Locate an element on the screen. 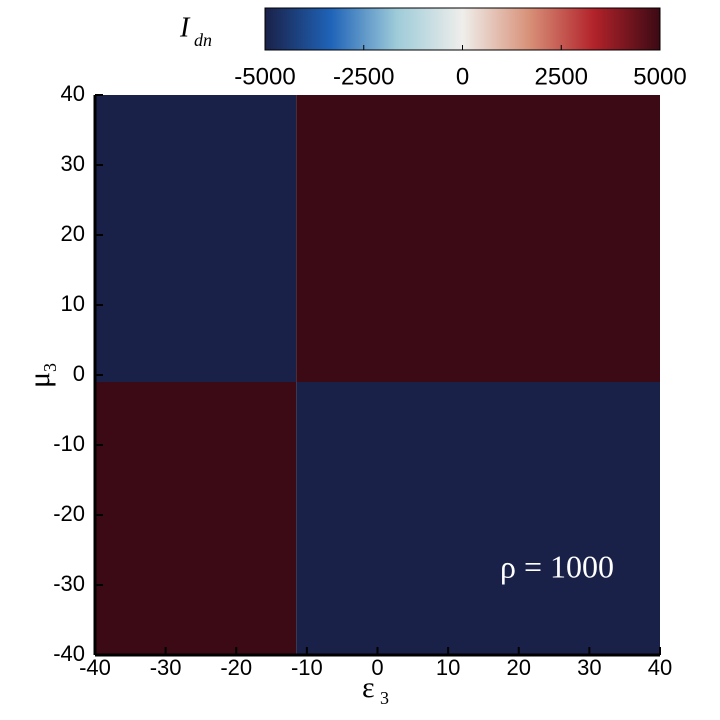  annotation: ρ = 1000 is located at coordinates (557, 566).